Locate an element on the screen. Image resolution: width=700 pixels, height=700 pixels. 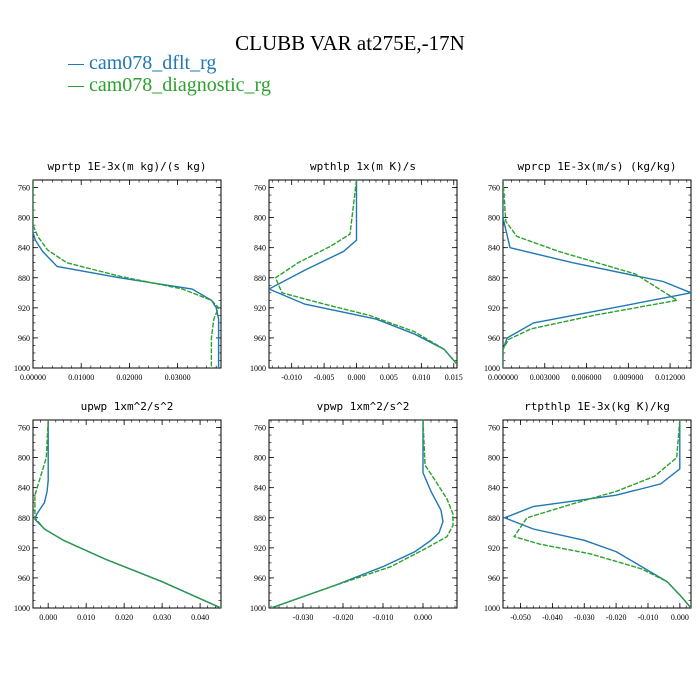
x-tick-label: 0.01000 is located at coordinates (81, 377).